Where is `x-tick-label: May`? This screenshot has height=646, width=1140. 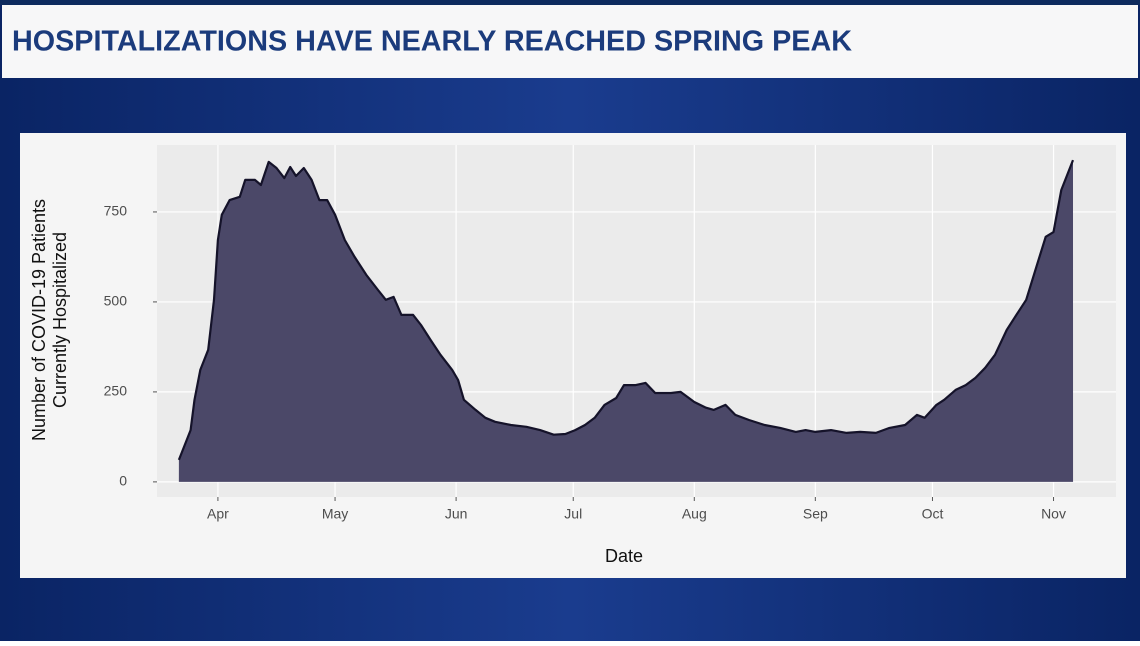
x-tick-label: May is located at coordinates (335, 514).